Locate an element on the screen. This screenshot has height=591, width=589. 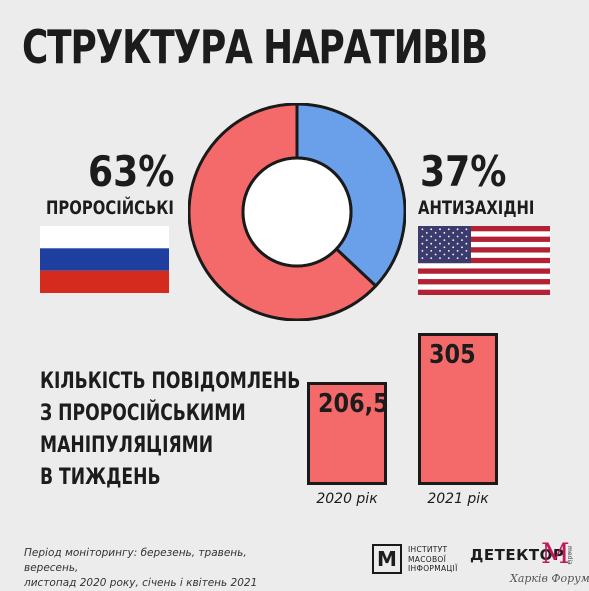
russia-flag-icon is located at coordinates (104, 259).